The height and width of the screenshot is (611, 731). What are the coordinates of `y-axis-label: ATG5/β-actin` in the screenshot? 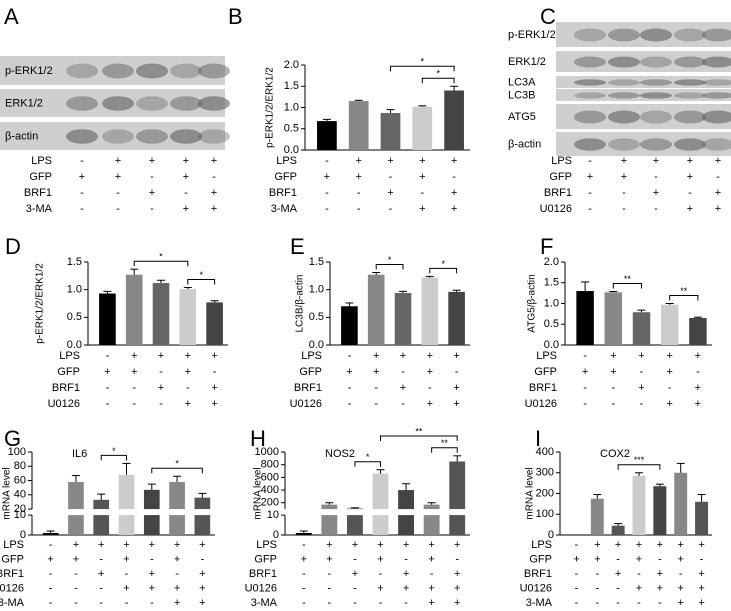 It's located at (532, 303).